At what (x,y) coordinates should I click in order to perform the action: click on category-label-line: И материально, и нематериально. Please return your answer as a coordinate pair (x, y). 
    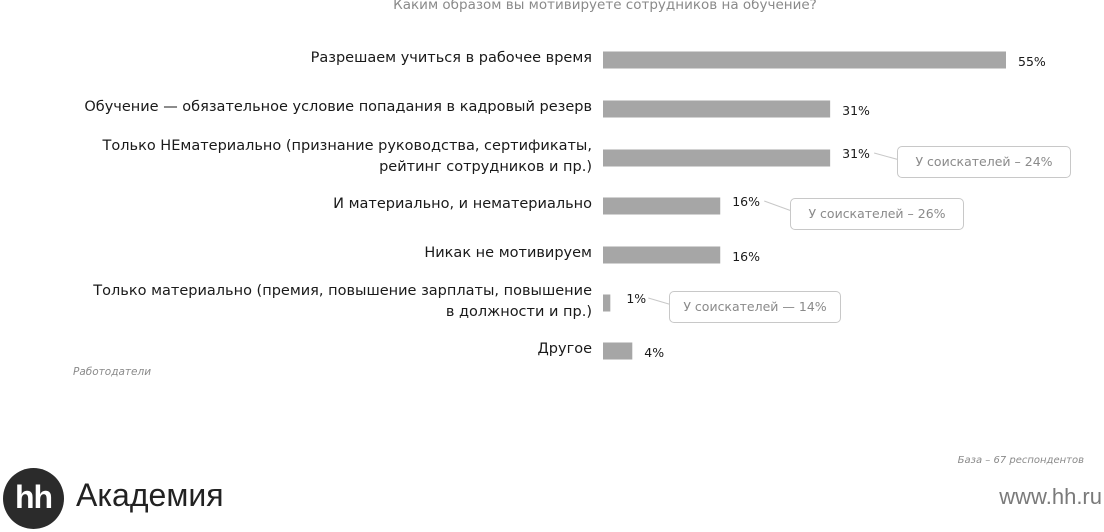
    Looking at the image, I should click on (462, 204).